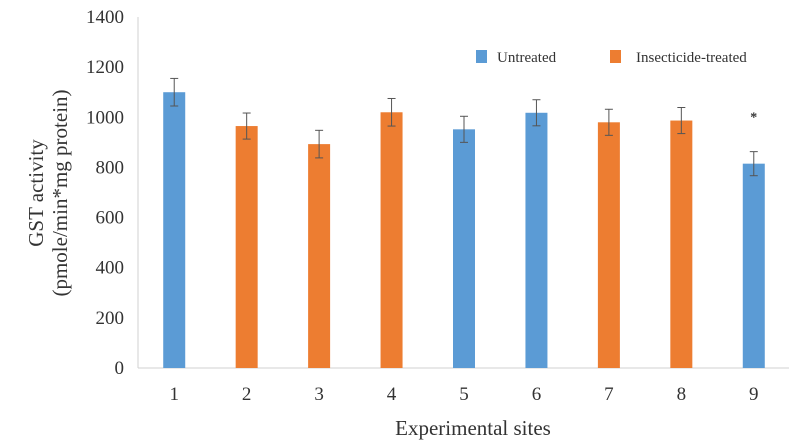 This screenshot has width=789, height=442. Describe the element at coordinates (615, 56) in the screenshot. I see `legend-swatch-treated` at that location.